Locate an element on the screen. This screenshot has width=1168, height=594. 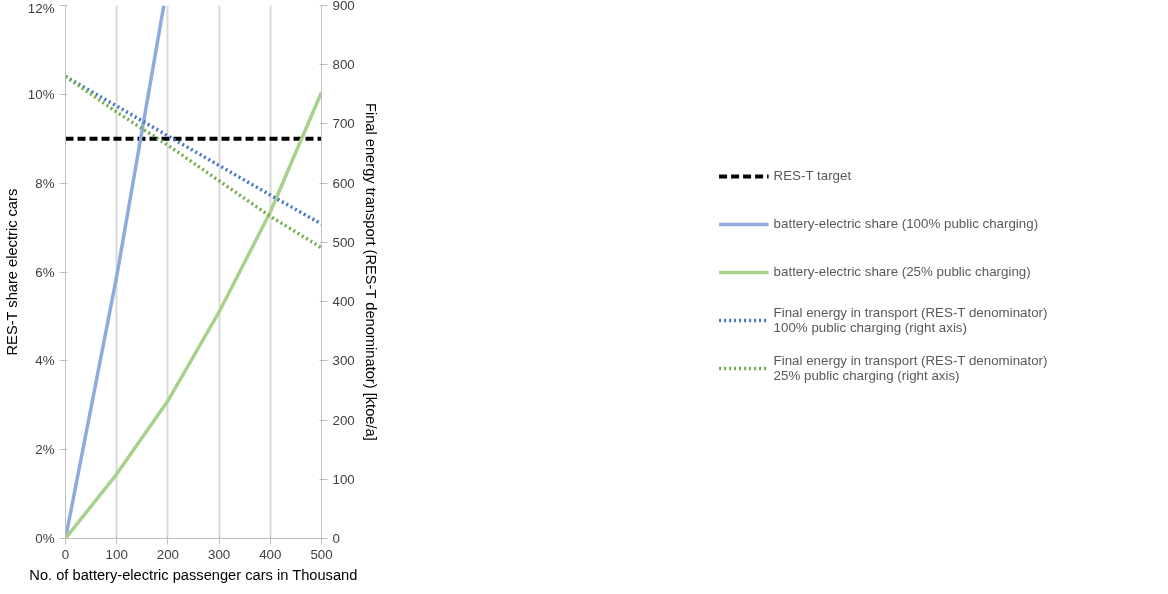
legend-label: Final energy in transport (RES-T denominator) 100% public charging (right axis) is located at coordinates (910, 319).